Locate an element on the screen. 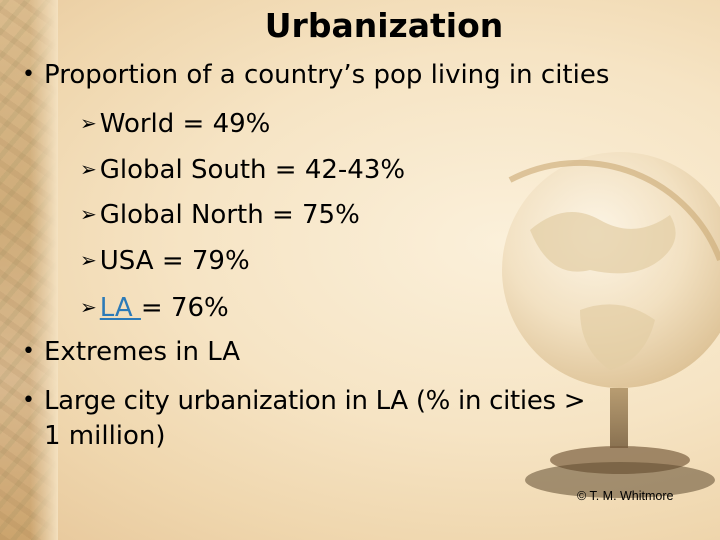 The height and width of the screenshot is (540, 720). sub-item-text: Global South = 42-43% is located at coordinates (252, 170).